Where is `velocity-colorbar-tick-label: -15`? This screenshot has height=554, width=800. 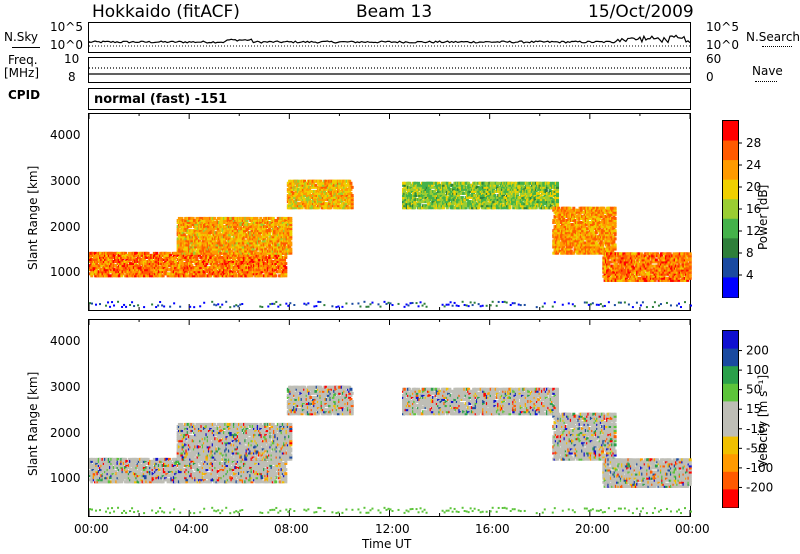 velocity-colorbar-tick-label: -15 is located at coordinates (756, 429).